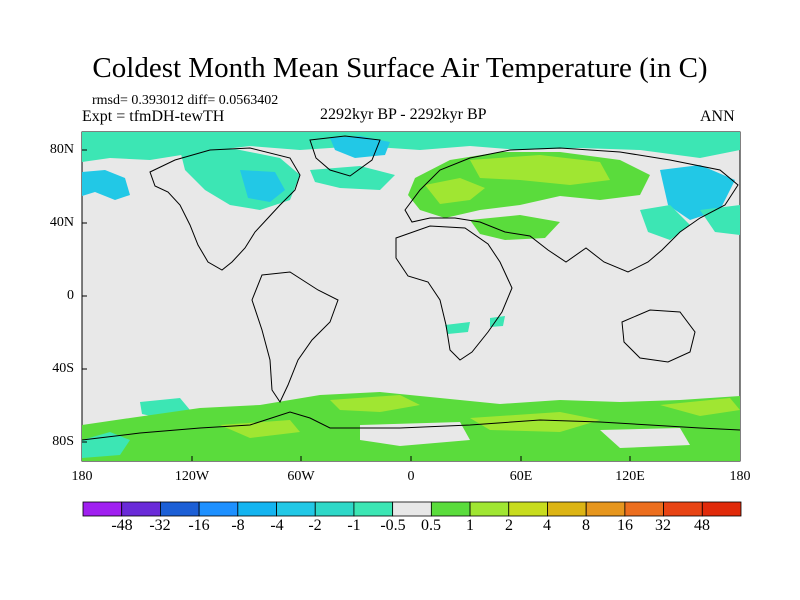 Image resolution: width=800 pixels, height=600 pixels. Describe the element at coordinates (547, 525) in the screenshot. I see `colorbar-label: 4` at that location.